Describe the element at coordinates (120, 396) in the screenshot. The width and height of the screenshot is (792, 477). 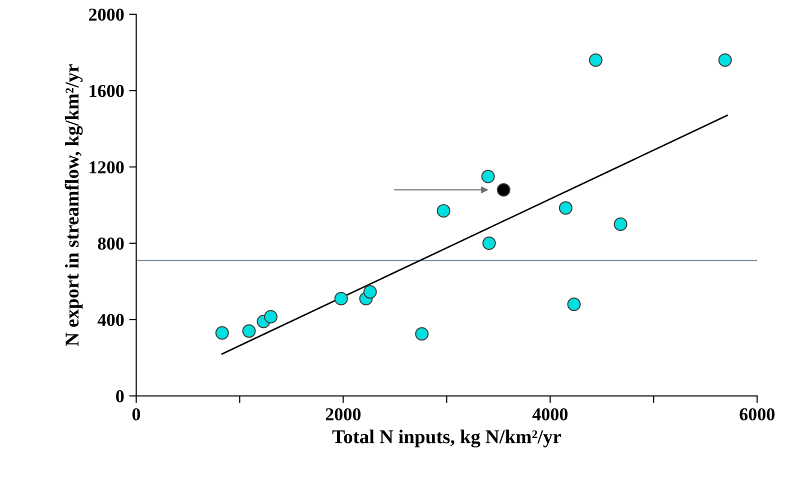
I see `y-tick-label: 0` at that location.